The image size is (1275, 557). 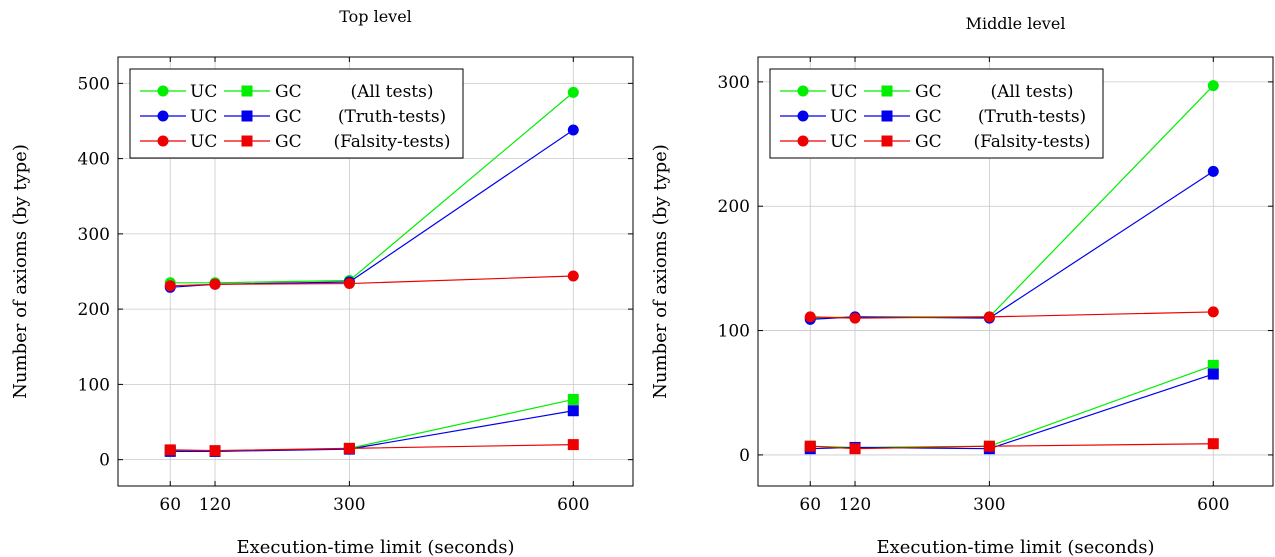 I want to click on y-tick-label: 500, so click(x=94, y=84).